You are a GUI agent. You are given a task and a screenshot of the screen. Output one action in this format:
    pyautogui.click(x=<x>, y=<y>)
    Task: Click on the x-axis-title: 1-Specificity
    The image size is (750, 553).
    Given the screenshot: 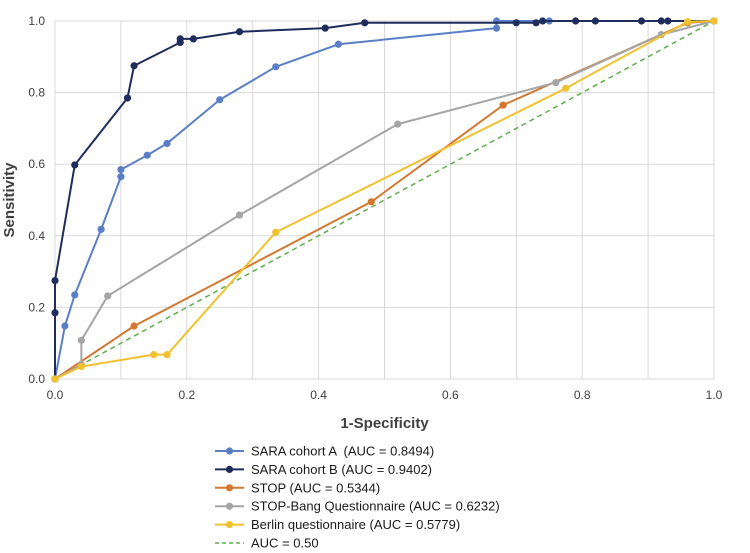 What is the action you would take?
    pyautogui.click(x=384, y=423)
    